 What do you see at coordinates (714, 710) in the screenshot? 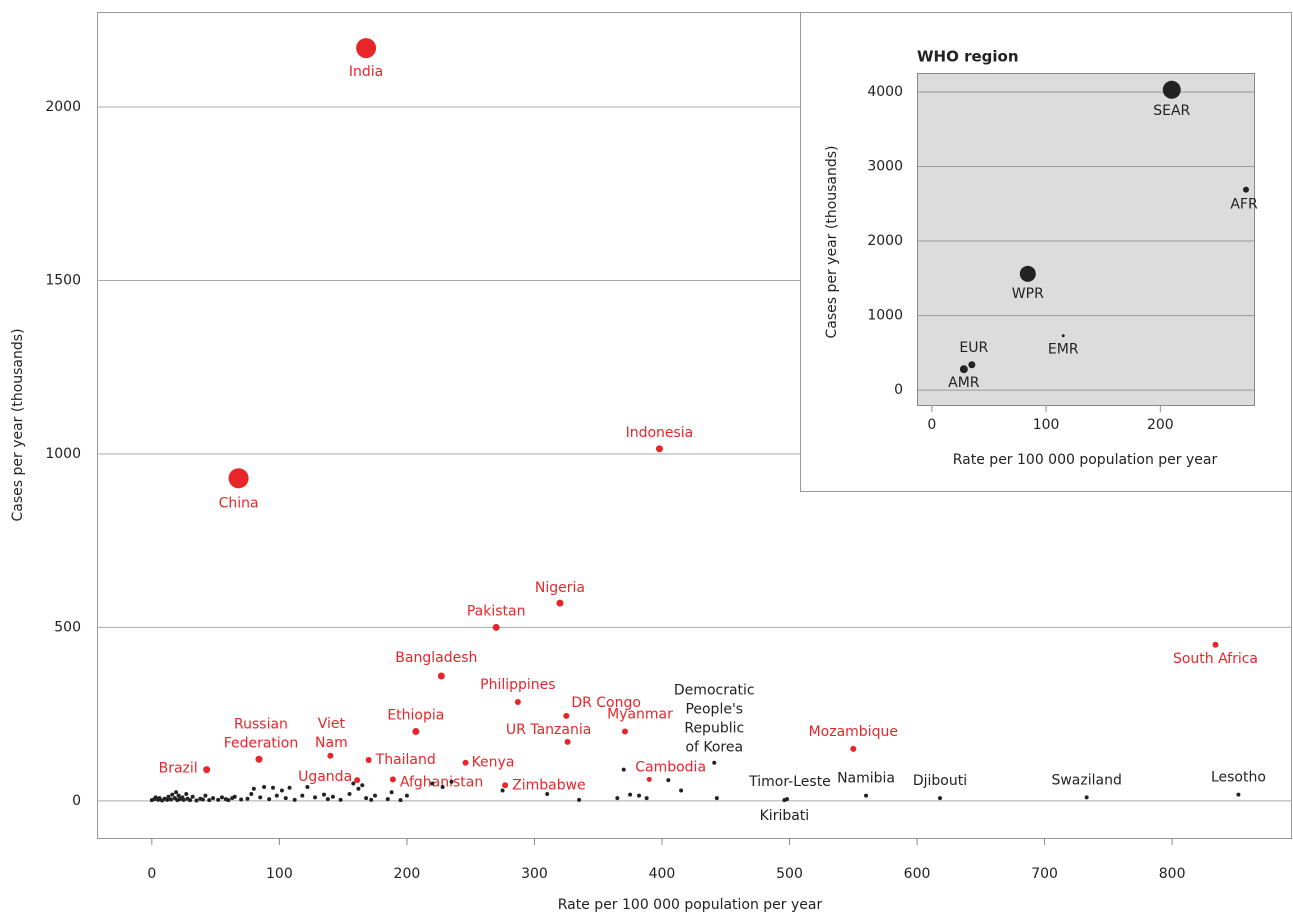
I see `point-label: People's` at bounding box center [714, 710].